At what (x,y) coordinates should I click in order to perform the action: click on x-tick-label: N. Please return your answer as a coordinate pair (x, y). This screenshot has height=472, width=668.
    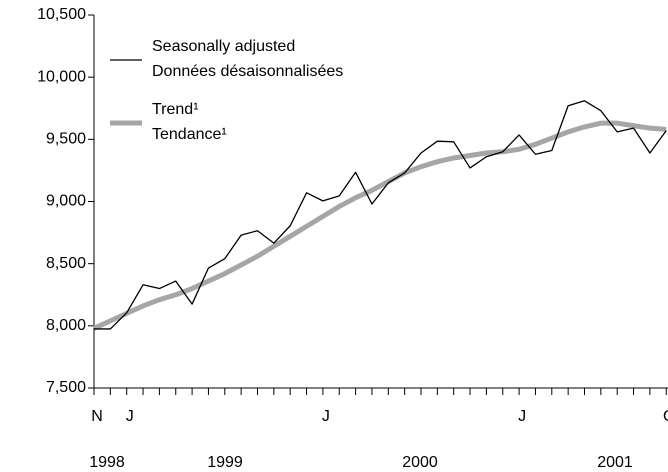
    Looking at the image, I should click on (97, 416).